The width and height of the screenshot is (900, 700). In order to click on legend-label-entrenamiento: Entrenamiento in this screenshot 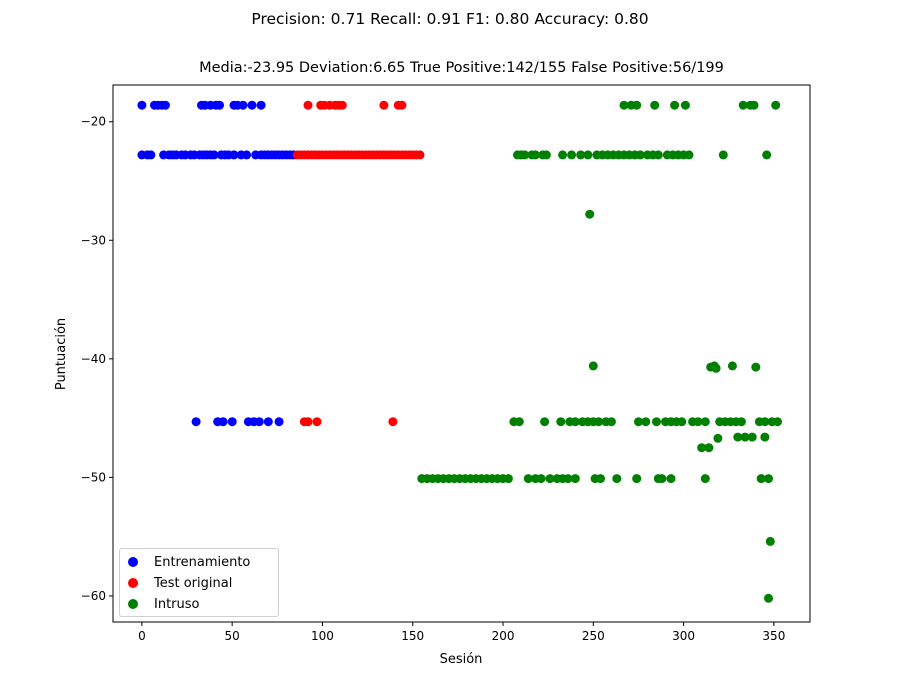, I will do `click(202, 562)`.